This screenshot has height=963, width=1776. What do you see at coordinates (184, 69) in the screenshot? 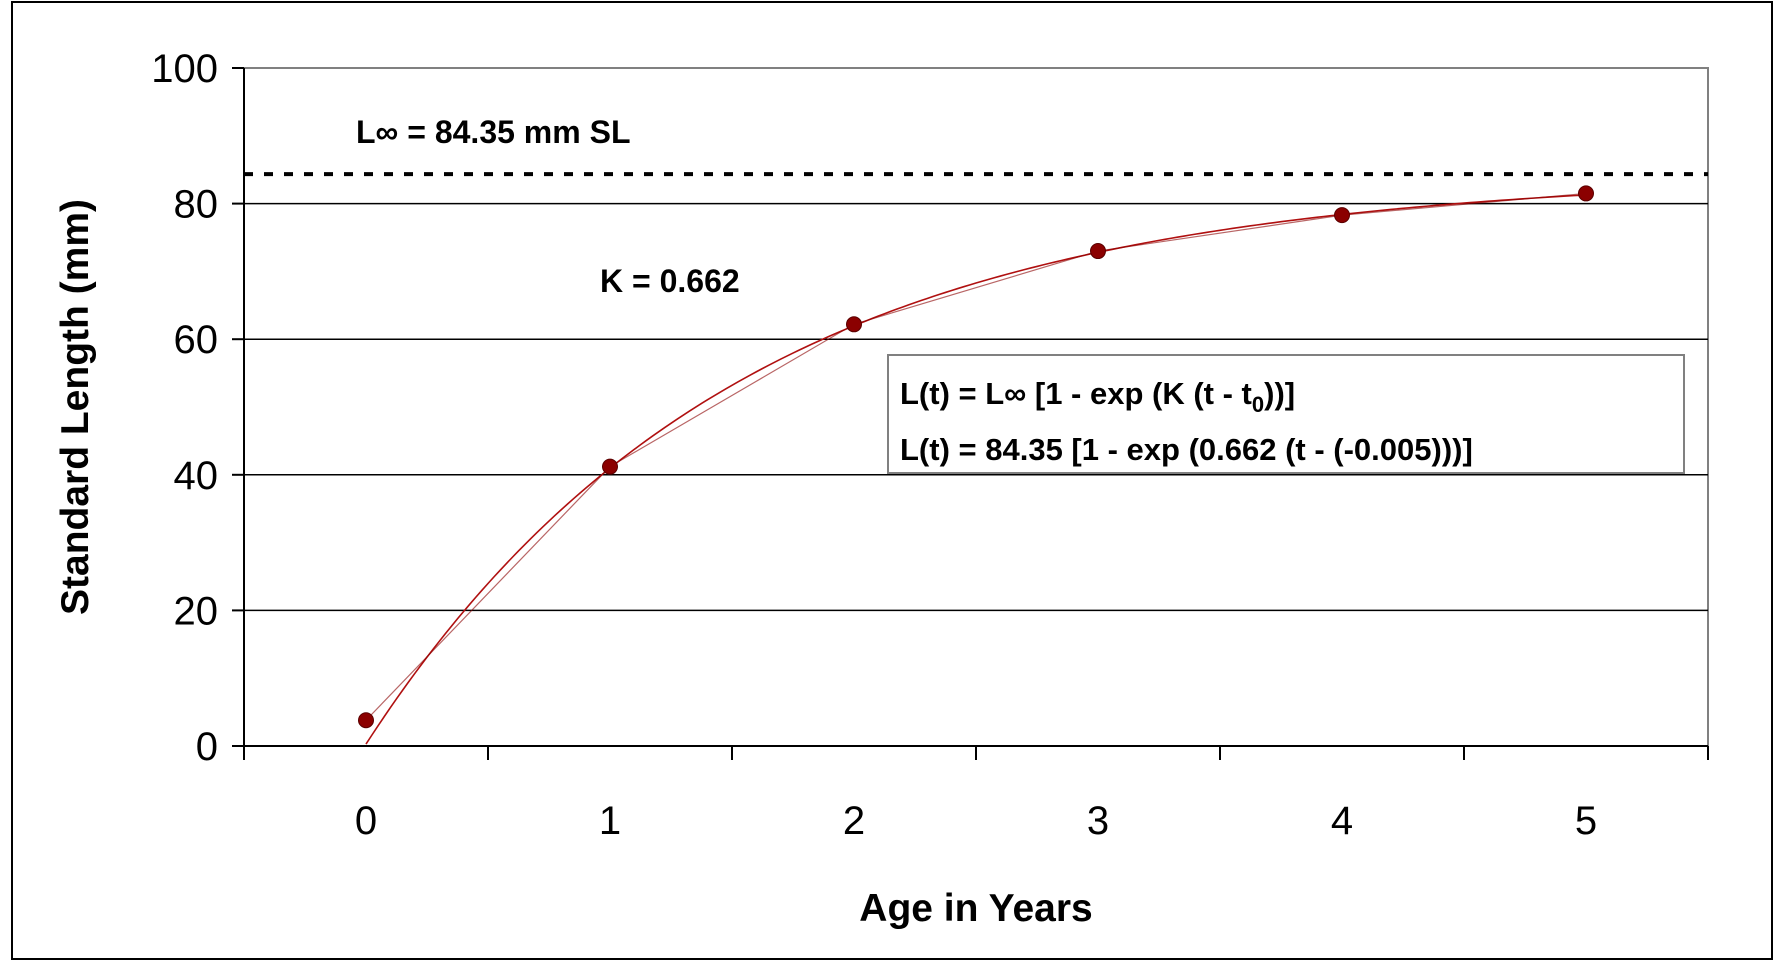
I see `y-tick-label: 100` at bounding box center [184, 69].